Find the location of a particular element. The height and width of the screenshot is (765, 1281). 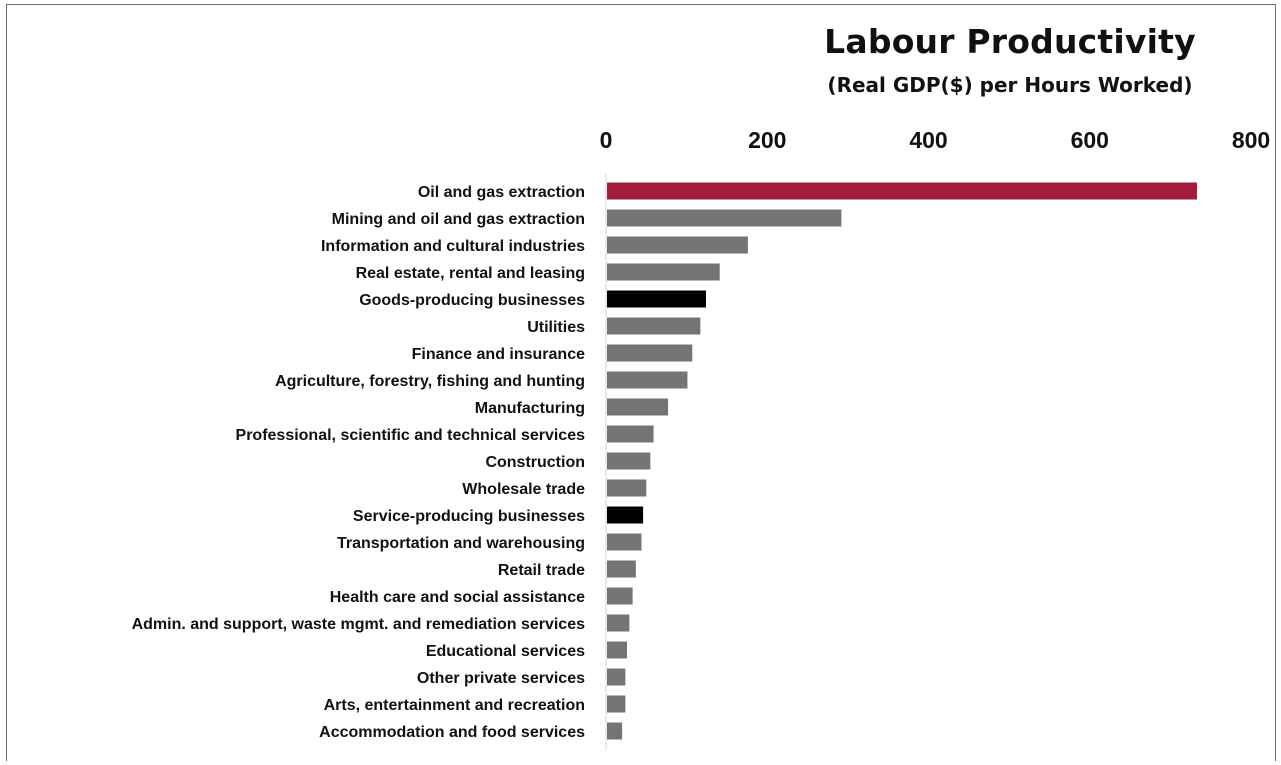

category-label: Other private services is located at coordinates (501, 678).